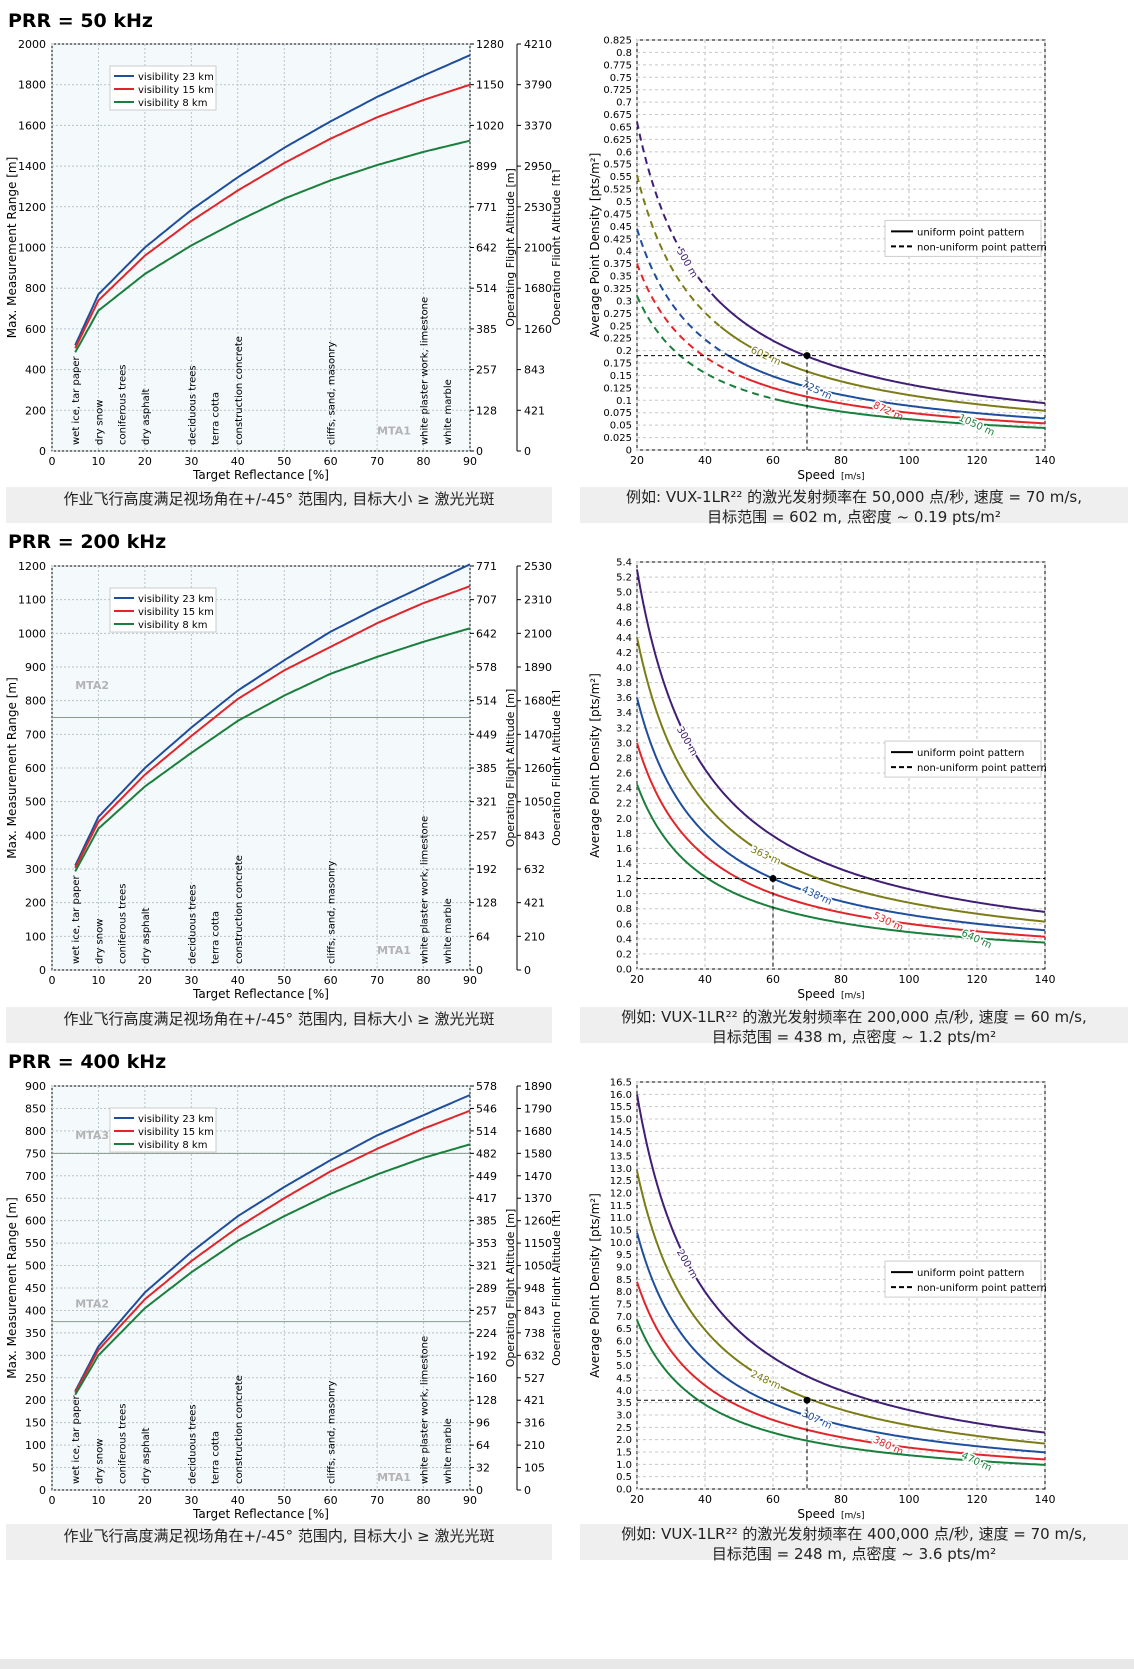  Describe the element at coordinates (624, 638) in the screenshot. I see `y-tick-label: 4.4` at that location.